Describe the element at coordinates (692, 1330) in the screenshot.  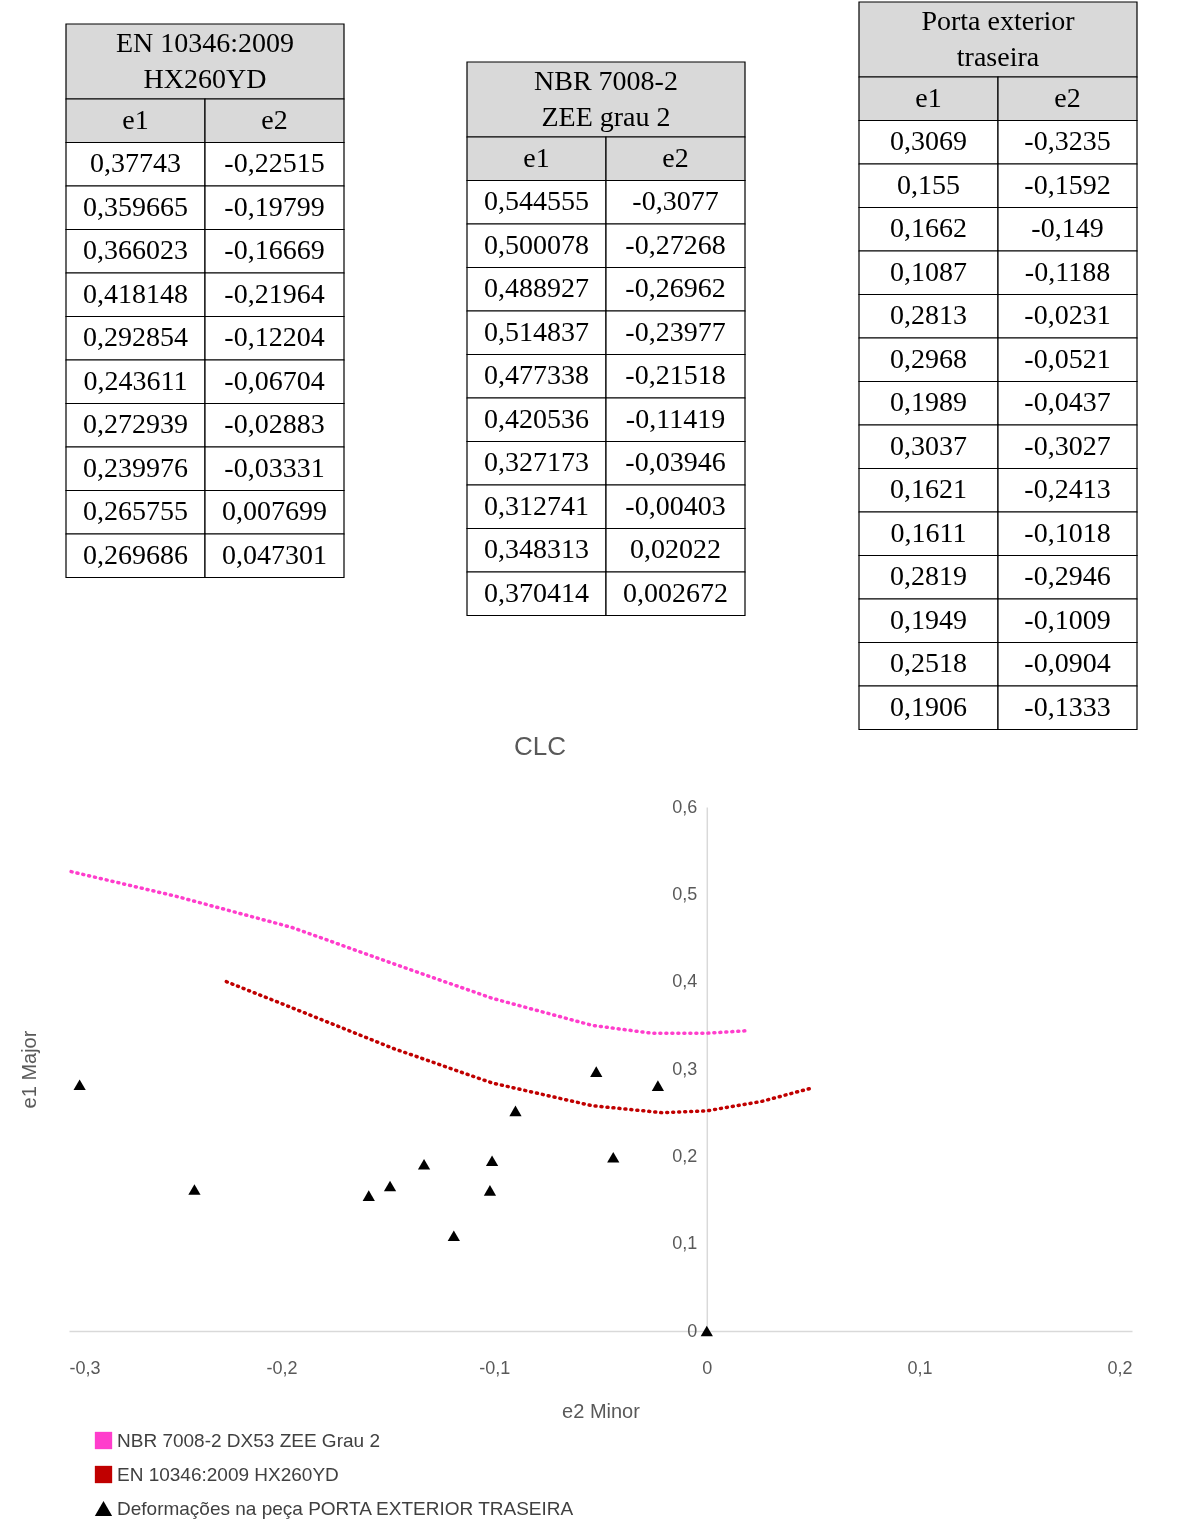
I see `y-tick-label: 0` at that location.